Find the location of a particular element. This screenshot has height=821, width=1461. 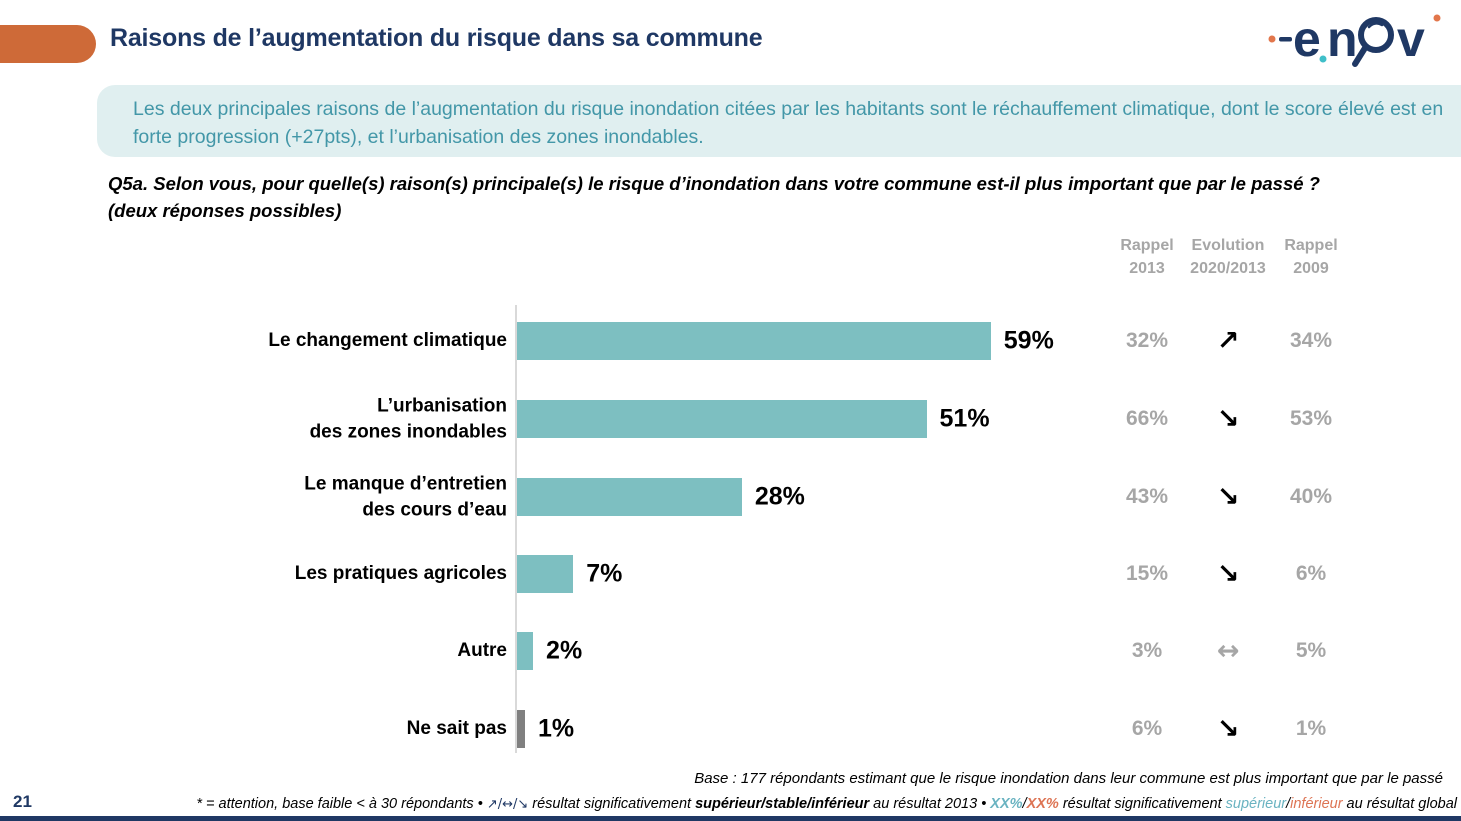

logo-letter-n: n is located at coordinates (1342, 39).